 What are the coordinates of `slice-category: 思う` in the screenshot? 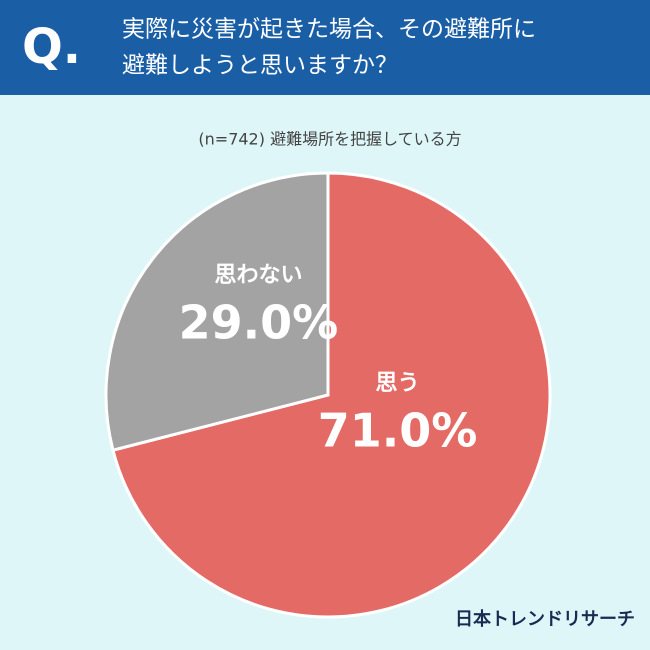 It's located at (398, 383).